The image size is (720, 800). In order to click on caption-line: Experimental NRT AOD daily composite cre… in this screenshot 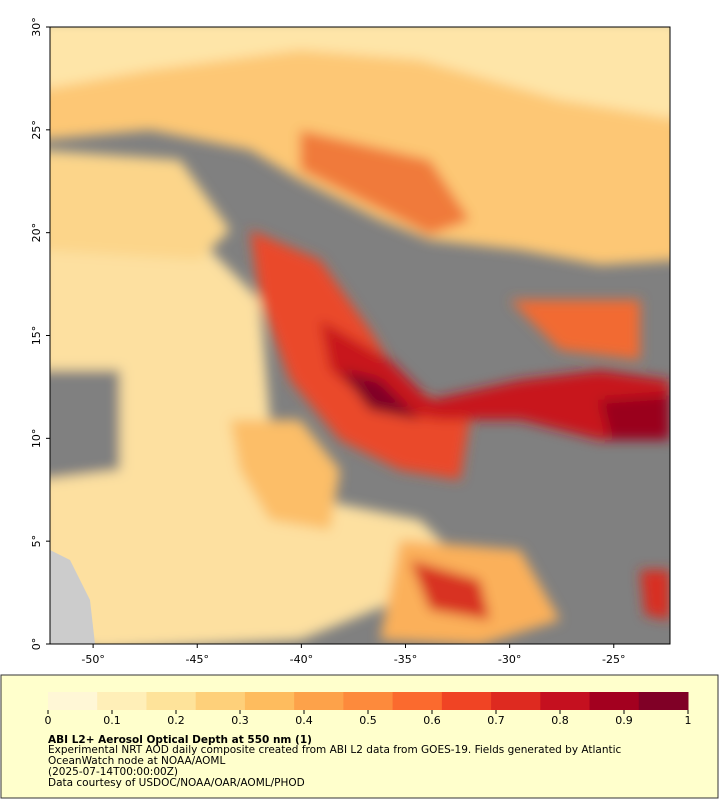, I will do `click(335, 750)`.